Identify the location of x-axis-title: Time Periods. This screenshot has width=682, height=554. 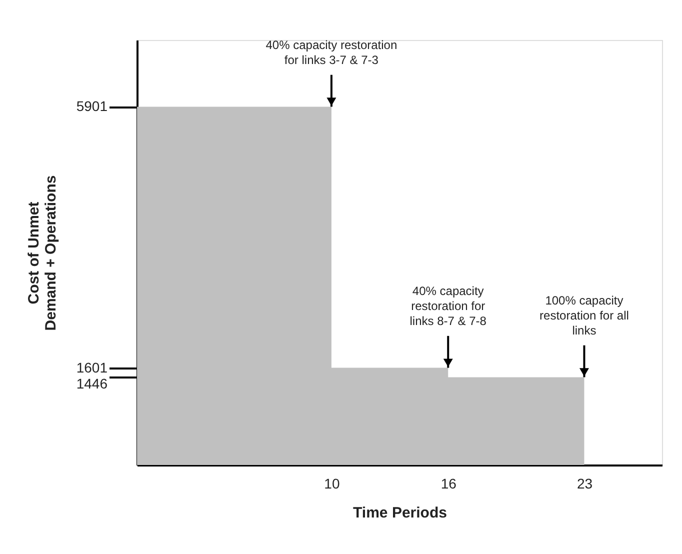
(400, 513).